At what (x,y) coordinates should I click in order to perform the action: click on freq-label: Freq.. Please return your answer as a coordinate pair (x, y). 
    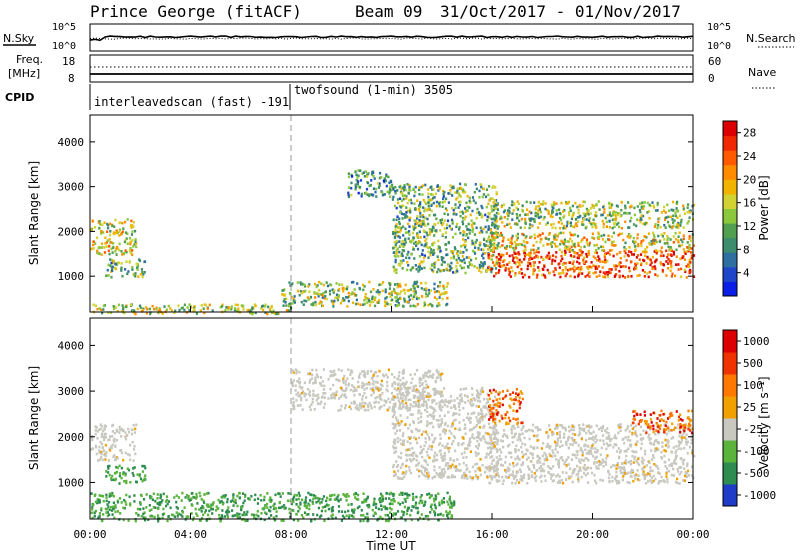
    Looking at the image, I should click on (29, 59).